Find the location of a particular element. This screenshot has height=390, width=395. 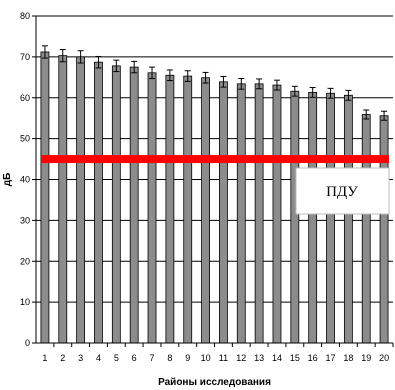

y-tick-label: 70 is located at coordinates (25, 57).